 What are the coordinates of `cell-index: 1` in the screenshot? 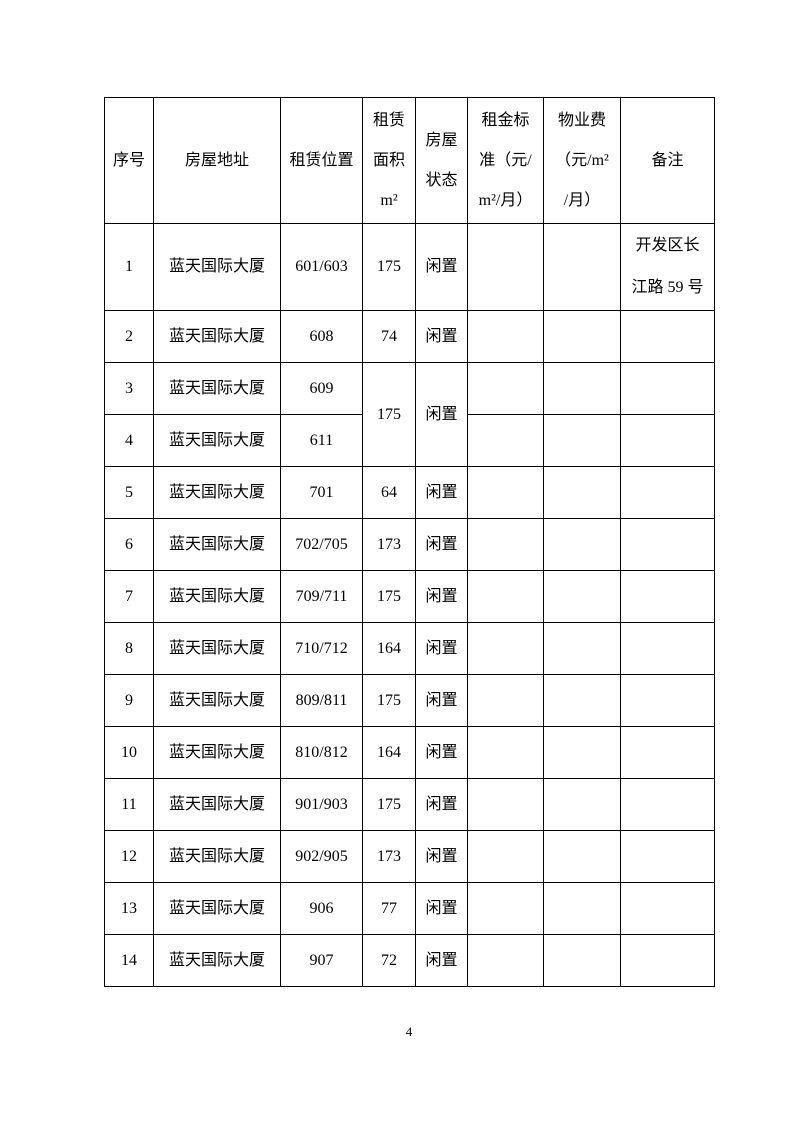 It's located at (129, 267).